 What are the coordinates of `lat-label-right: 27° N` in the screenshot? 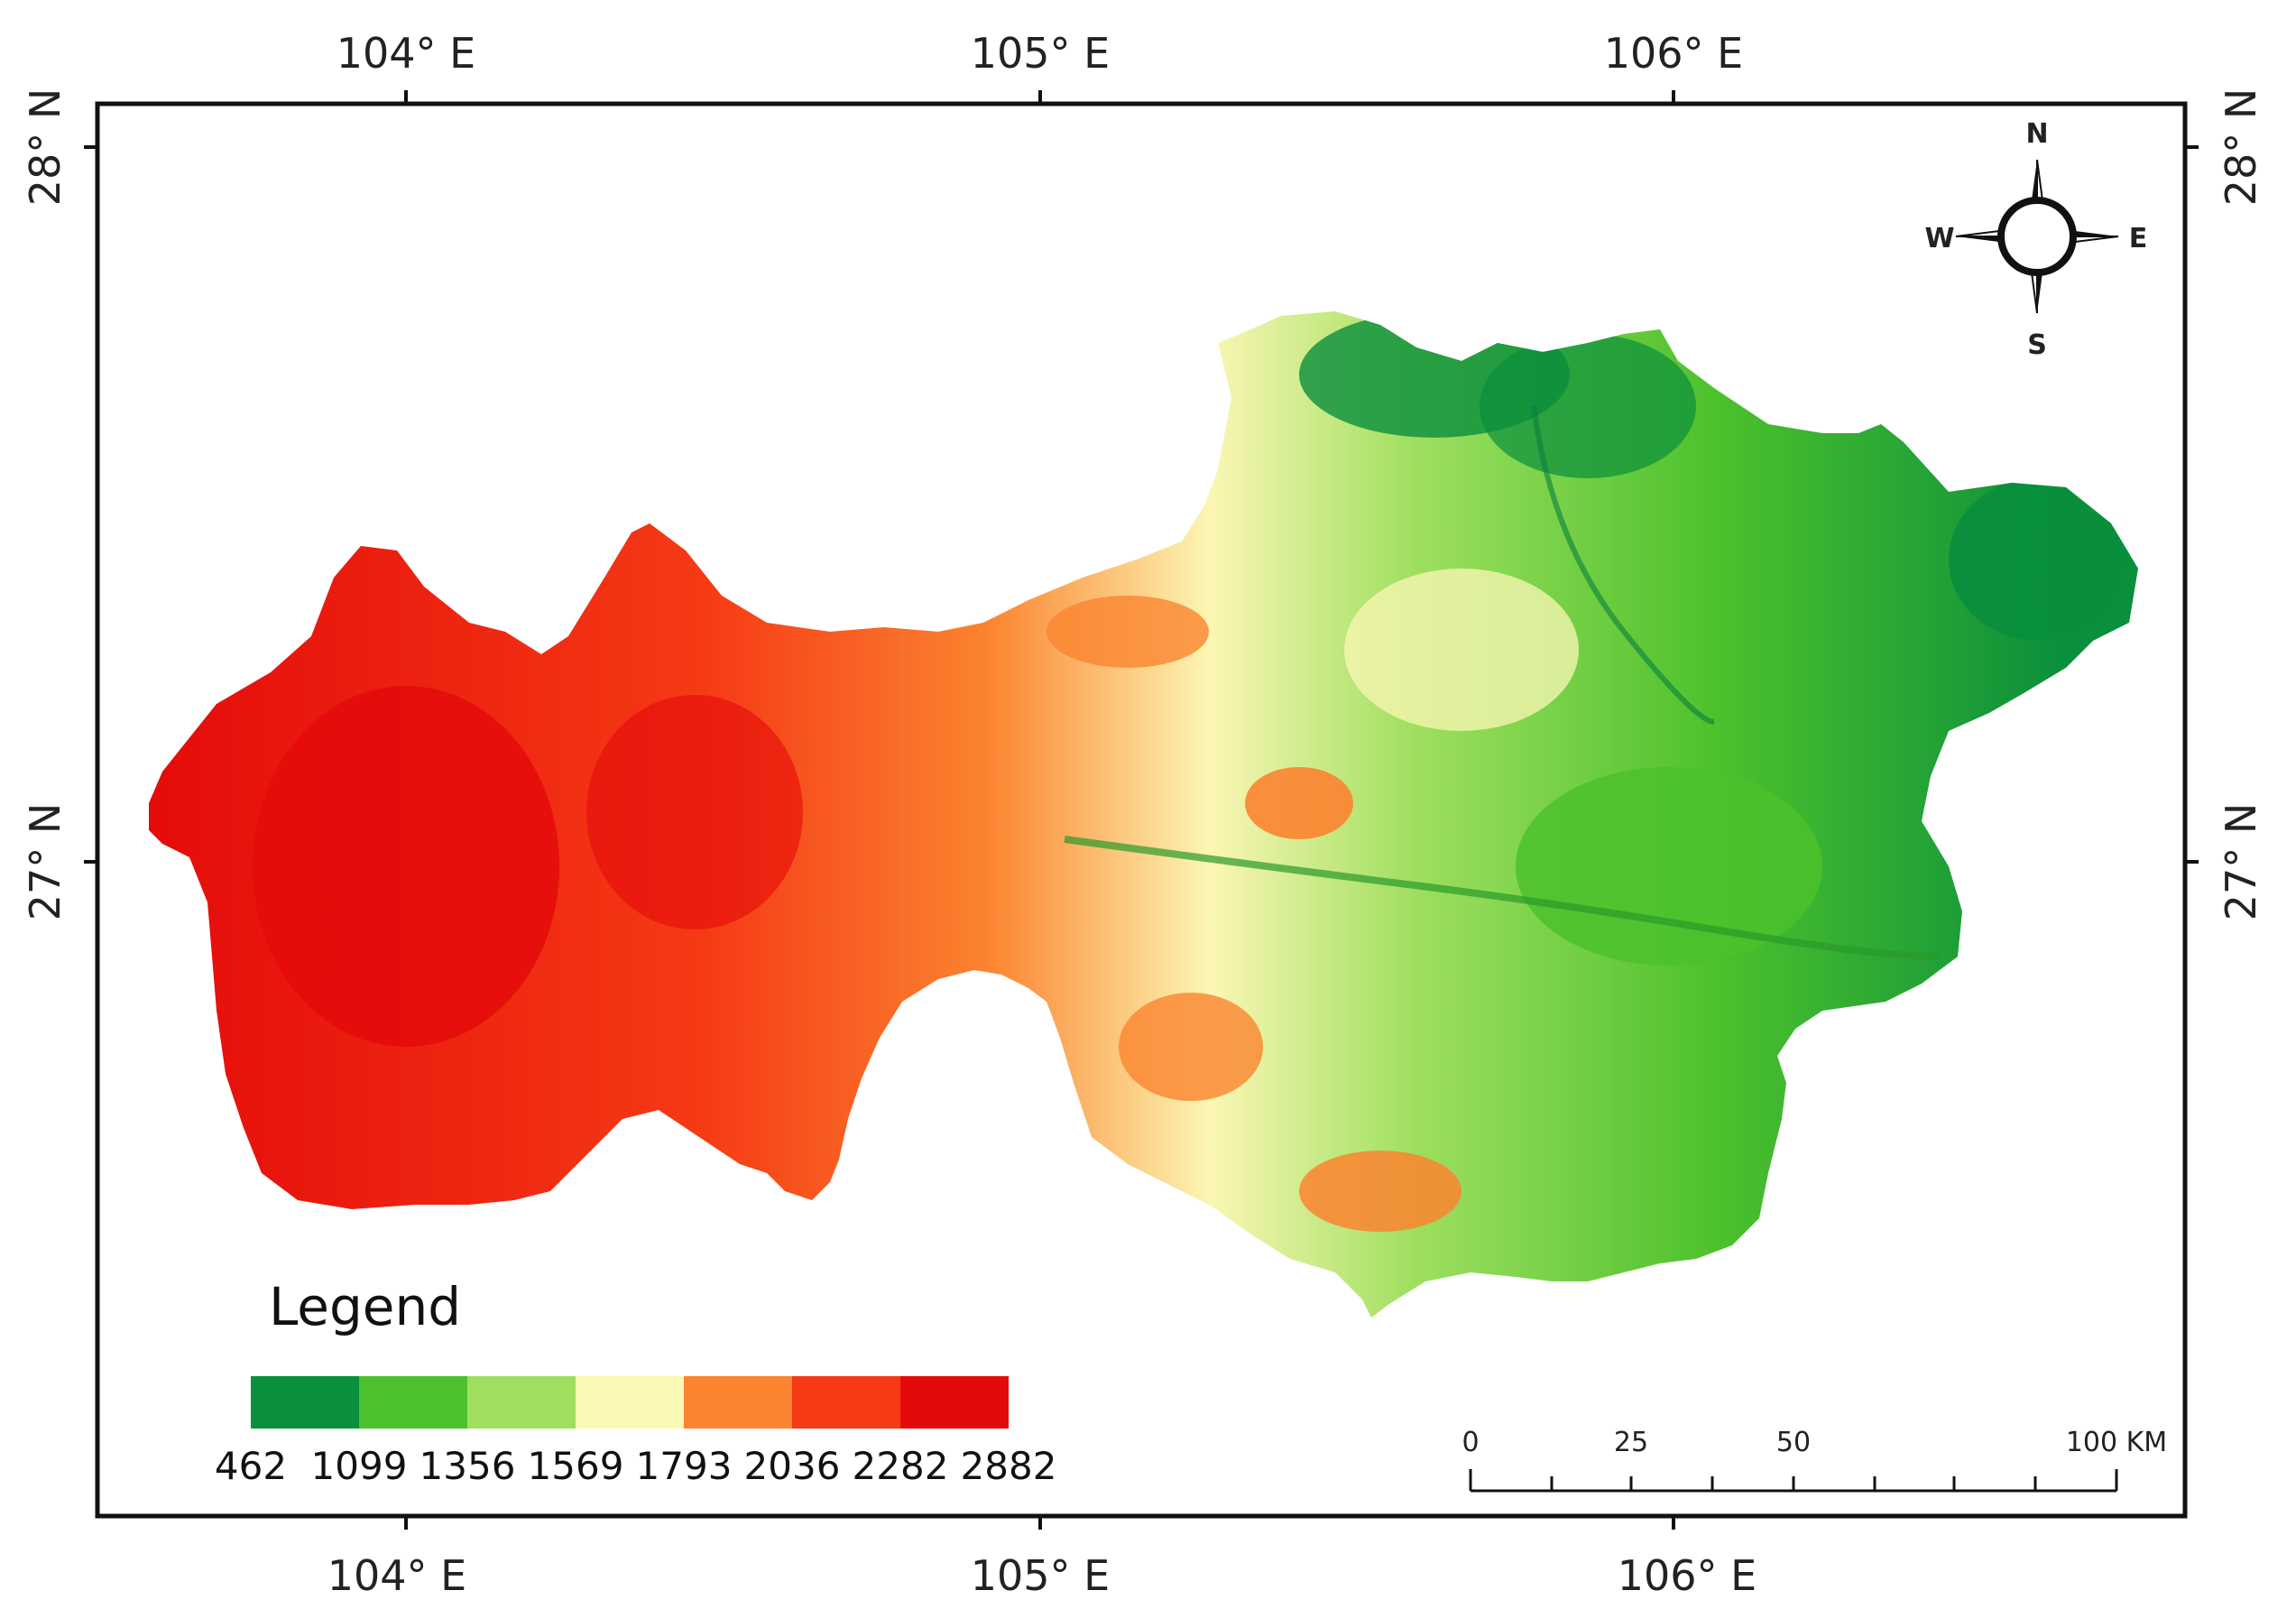 It's located at (2241, 862).